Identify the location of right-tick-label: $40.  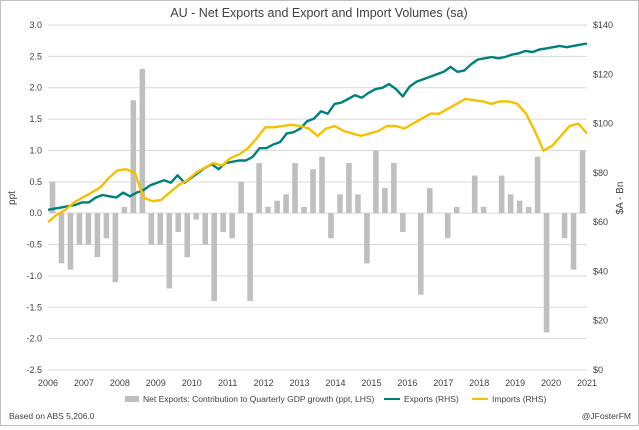
(600, 271).